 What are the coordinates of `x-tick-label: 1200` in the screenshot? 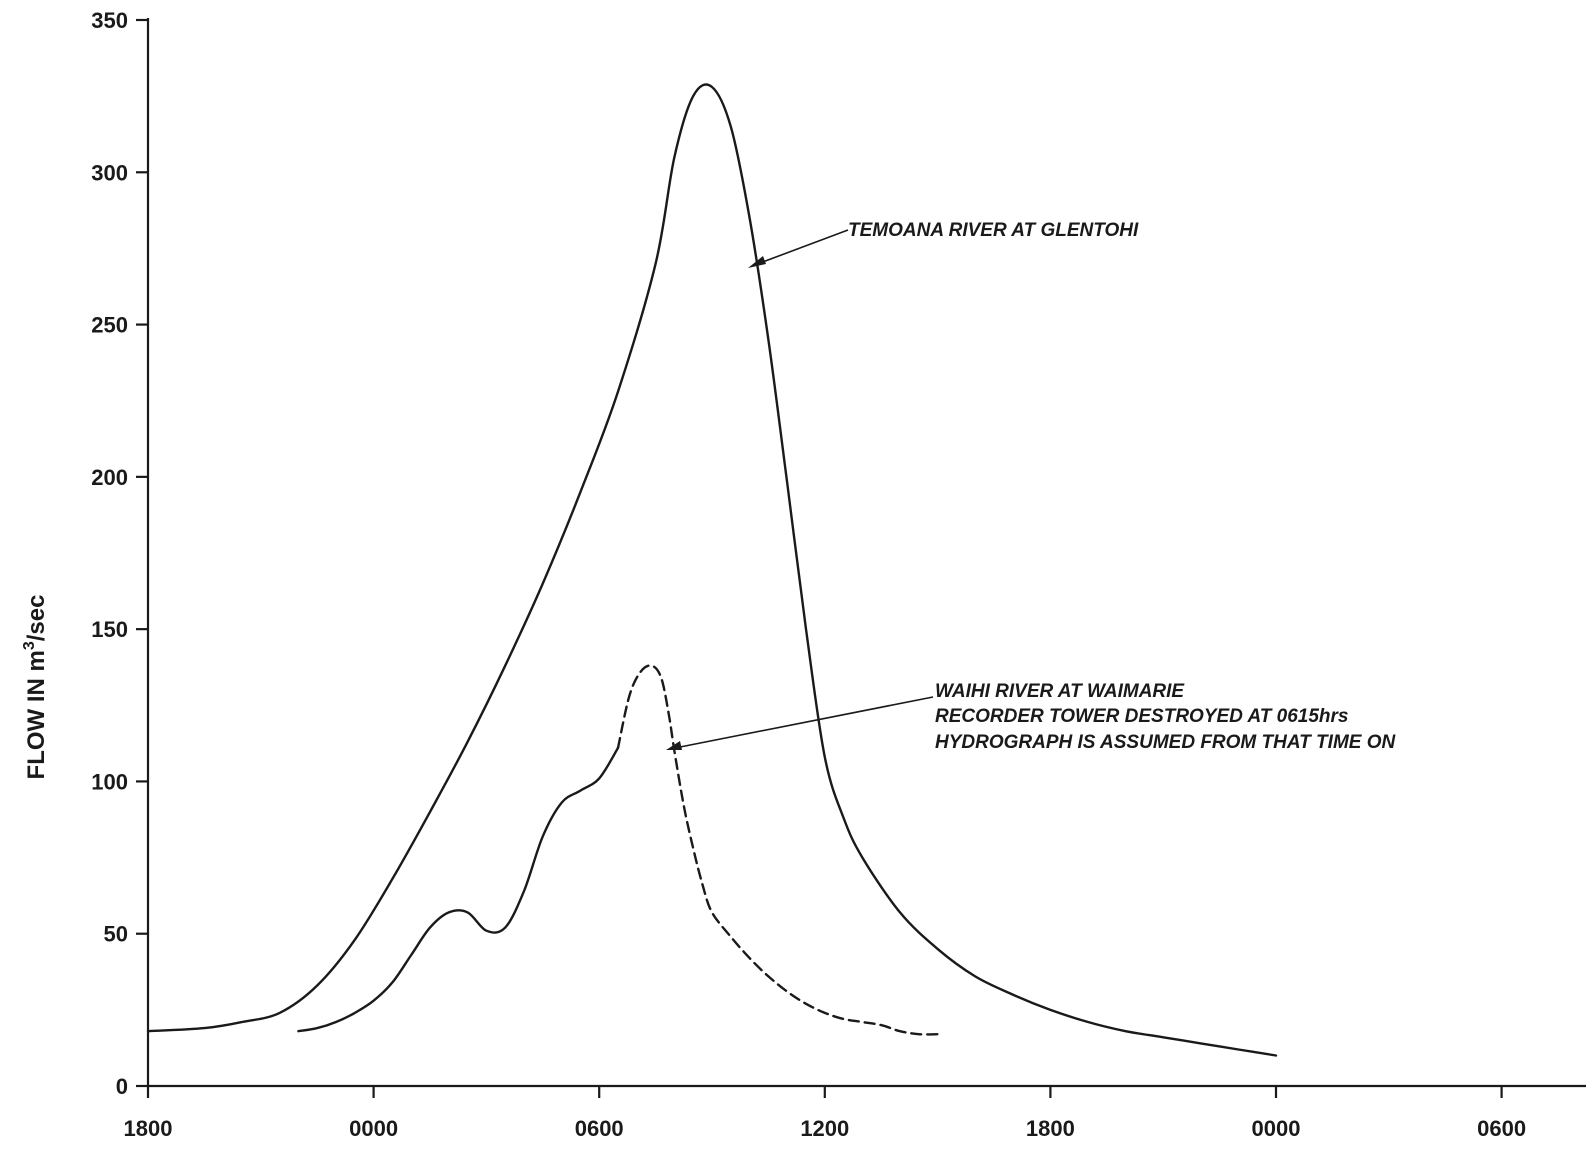 It's located at (824, 1128).